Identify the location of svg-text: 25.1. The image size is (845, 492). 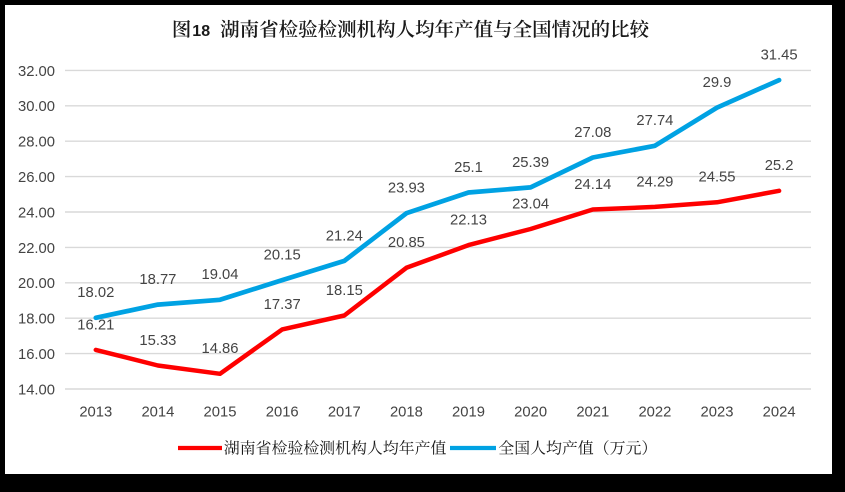
(468, 168).